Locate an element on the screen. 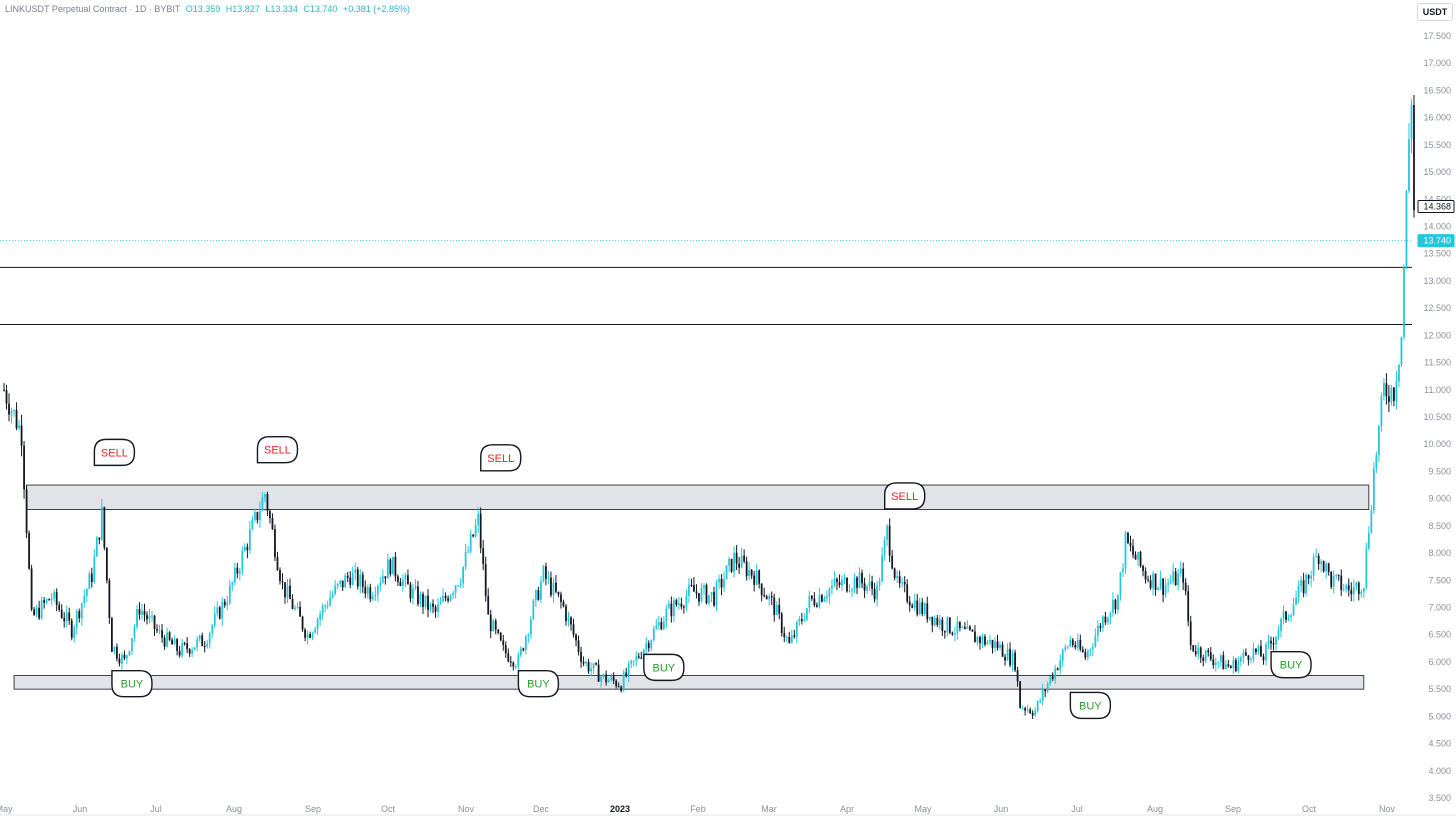 This screenshot has height=818, width=1456. y-tick-label: 9.500 is located at coordinates (1439, 471).